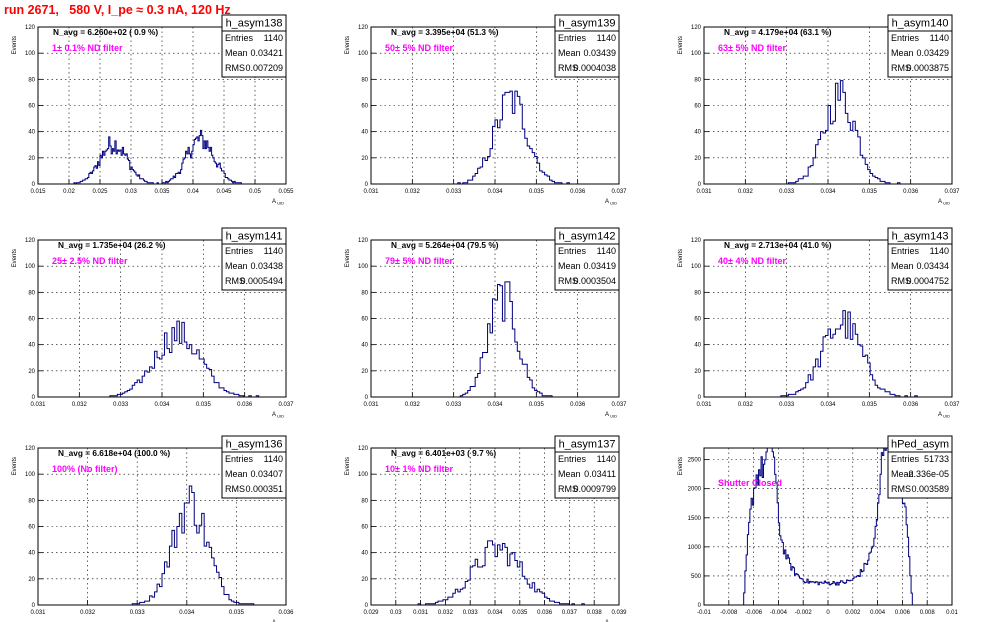 This screenshot has height=622, width=996. What do you see at coordinates (920, 24) in the screenshot?
I see `histogram-title: h_asym140` at bounding box center [920, 24].